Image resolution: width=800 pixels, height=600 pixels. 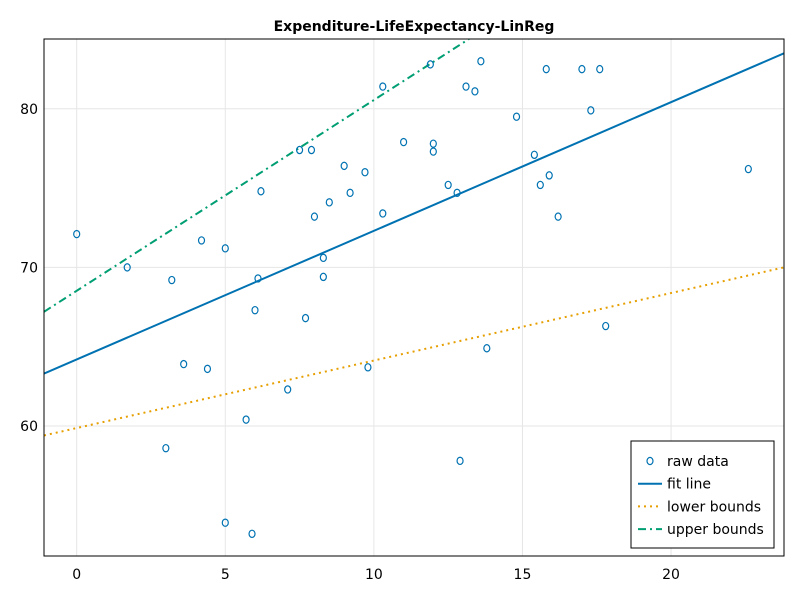 What do you see at coordinates (29, 268) in the screenshot?
I see `y-tick-label: 70` at bounding box center [29, 268].